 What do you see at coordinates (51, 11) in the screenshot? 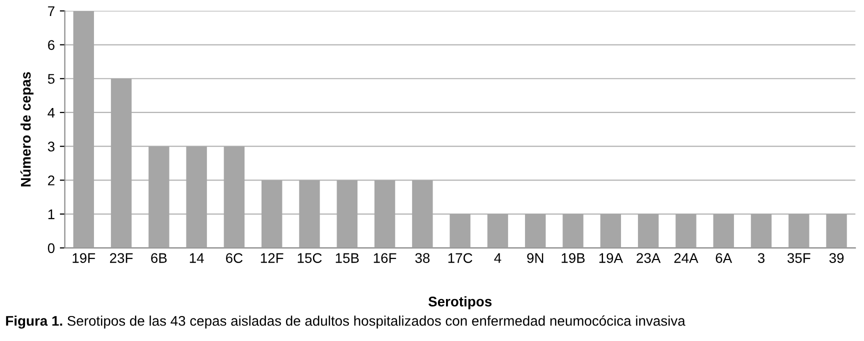
I see `y-tick-label: 7` at bounding box center [51, 11].